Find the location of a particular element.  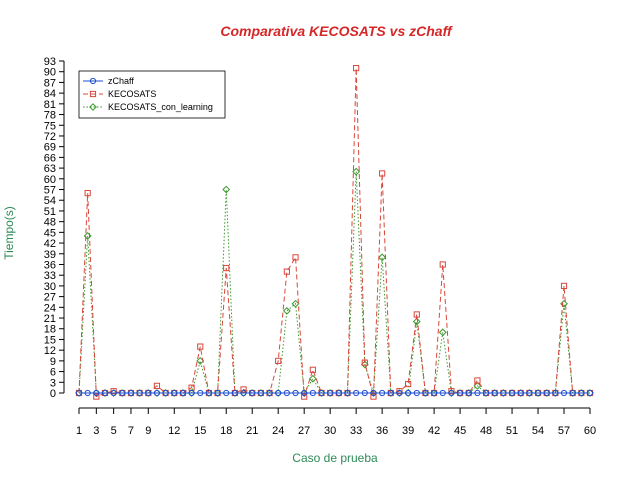

x-tick-label: 51 is located at coordinates (512, 431).